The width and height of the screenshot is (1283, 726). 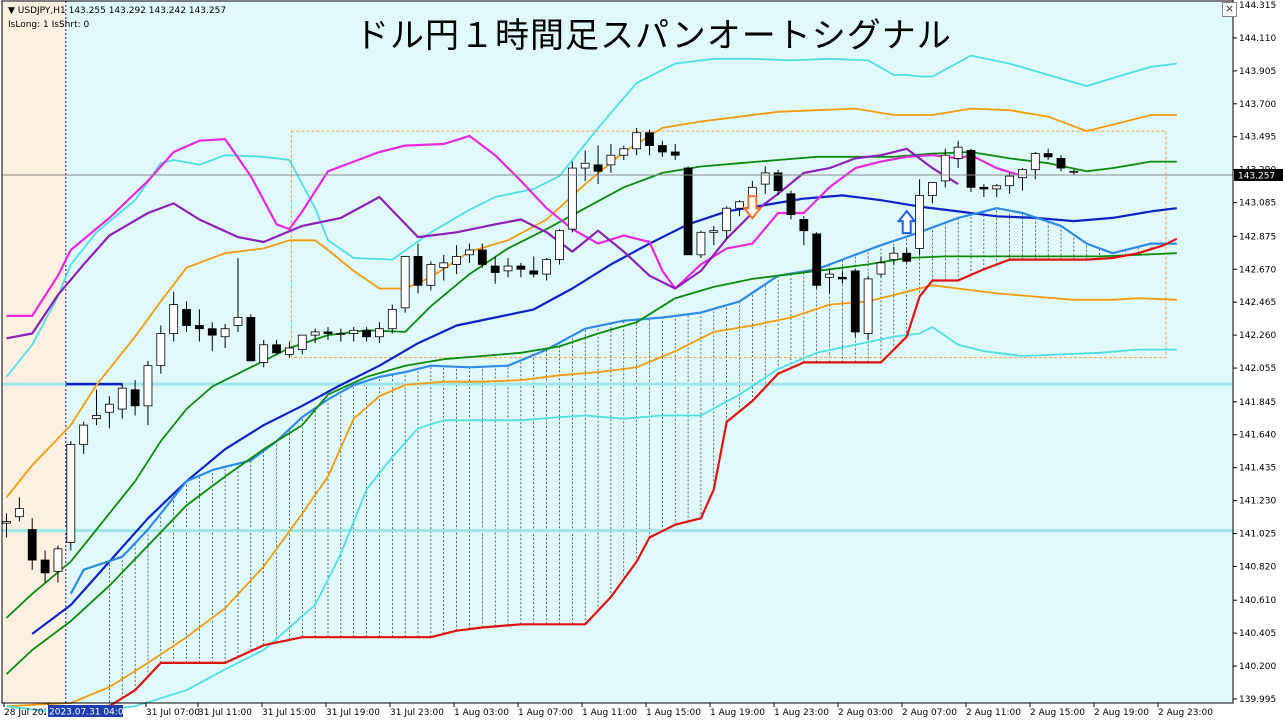 I want to click on y-tick-label: 142.055, so click(x=1257, y=369).